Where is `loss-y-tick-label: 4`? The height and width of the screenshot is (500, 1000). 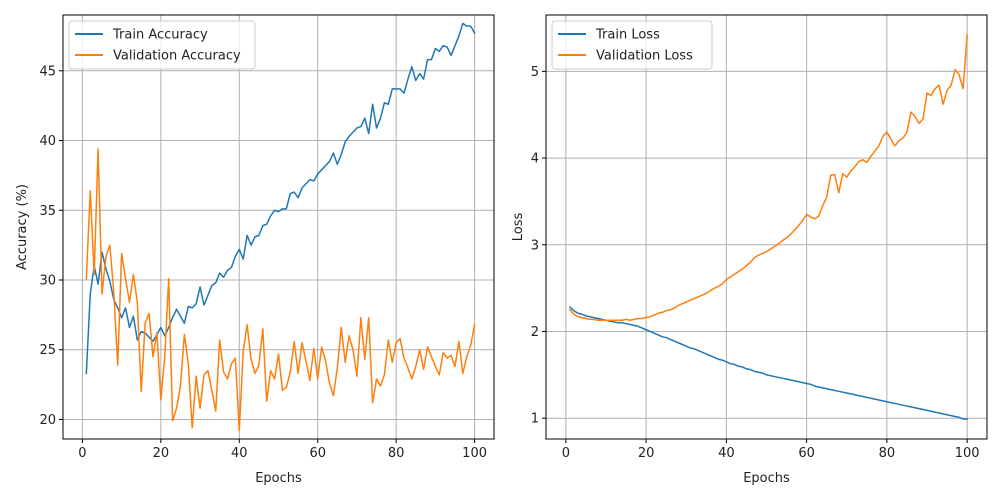
loss-y-tick-label: 4 is located at coordinates (535, 159).